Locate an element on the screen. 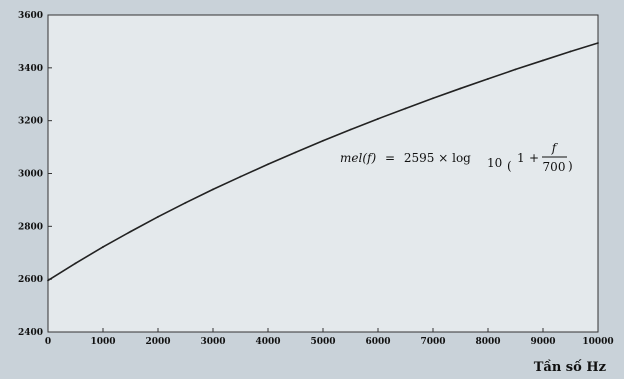 This screenshot has height=379, width=624. x-axis-title: Tần số Hz is located at coordinates (570, 367).